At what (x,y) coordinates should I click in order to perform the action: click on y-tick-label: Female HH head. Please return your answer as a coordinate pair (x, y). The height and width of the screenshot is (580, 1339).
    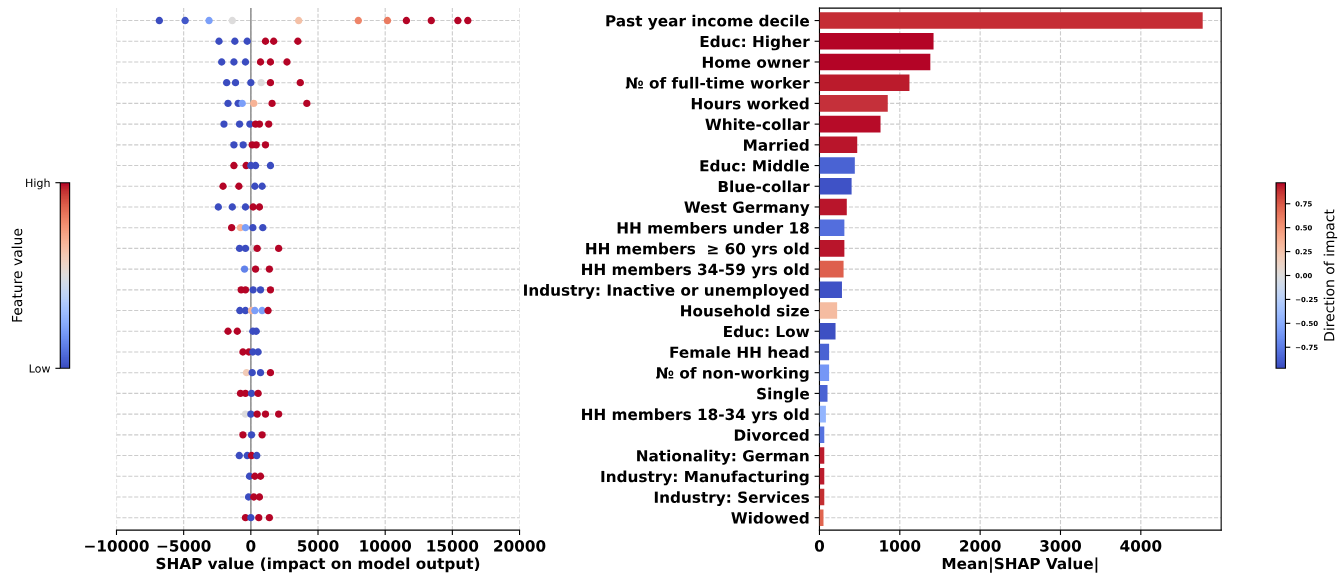
    Looking at the image, I should click on (739, 352).